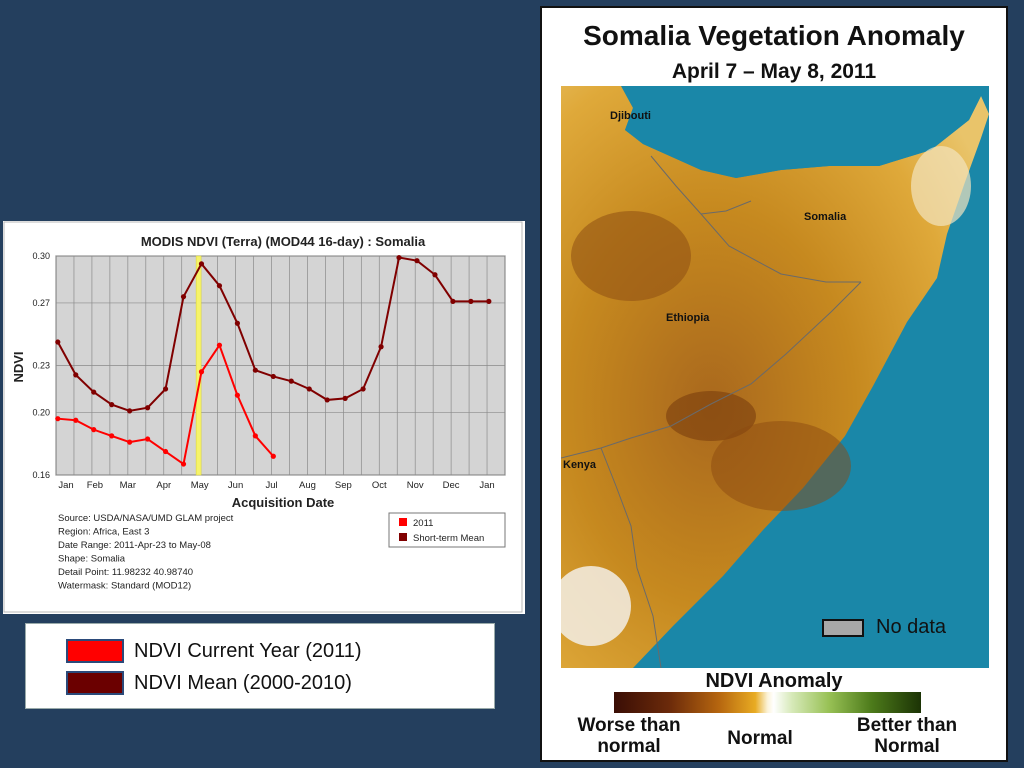 This screenshot has width=1024, height=768. I want to click on x-tick-label: Jul, so click(271, 485).